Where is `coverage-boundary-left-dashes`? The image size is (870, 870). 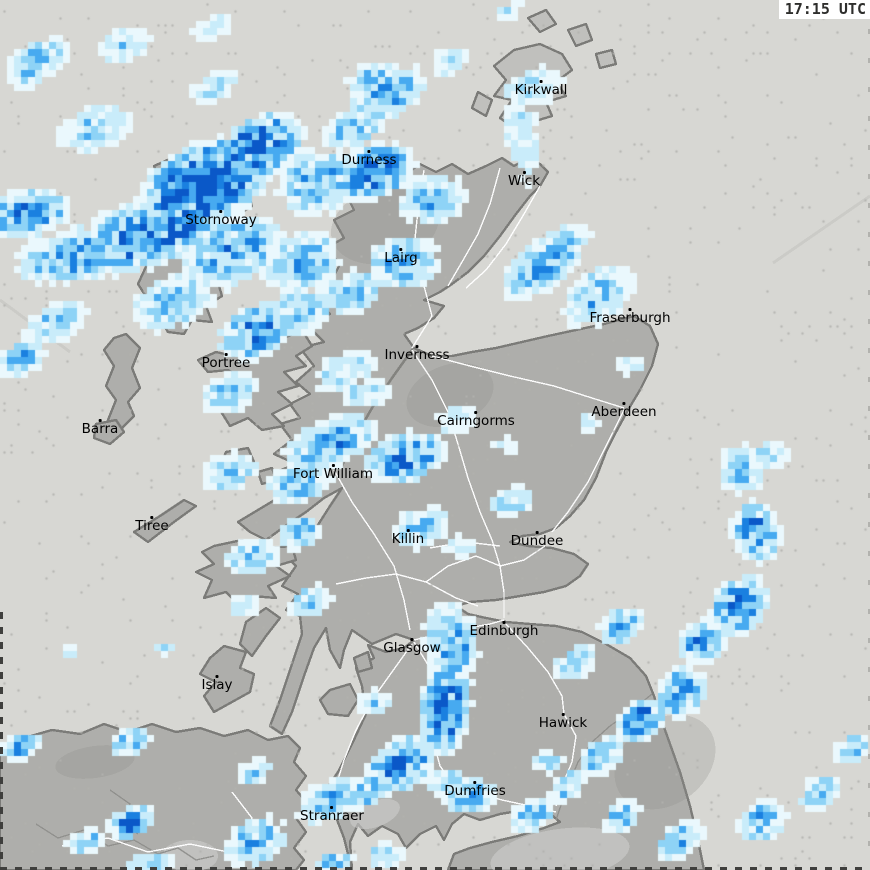 coverage-boundary-left-dashes is located at coordinates (1, 741).